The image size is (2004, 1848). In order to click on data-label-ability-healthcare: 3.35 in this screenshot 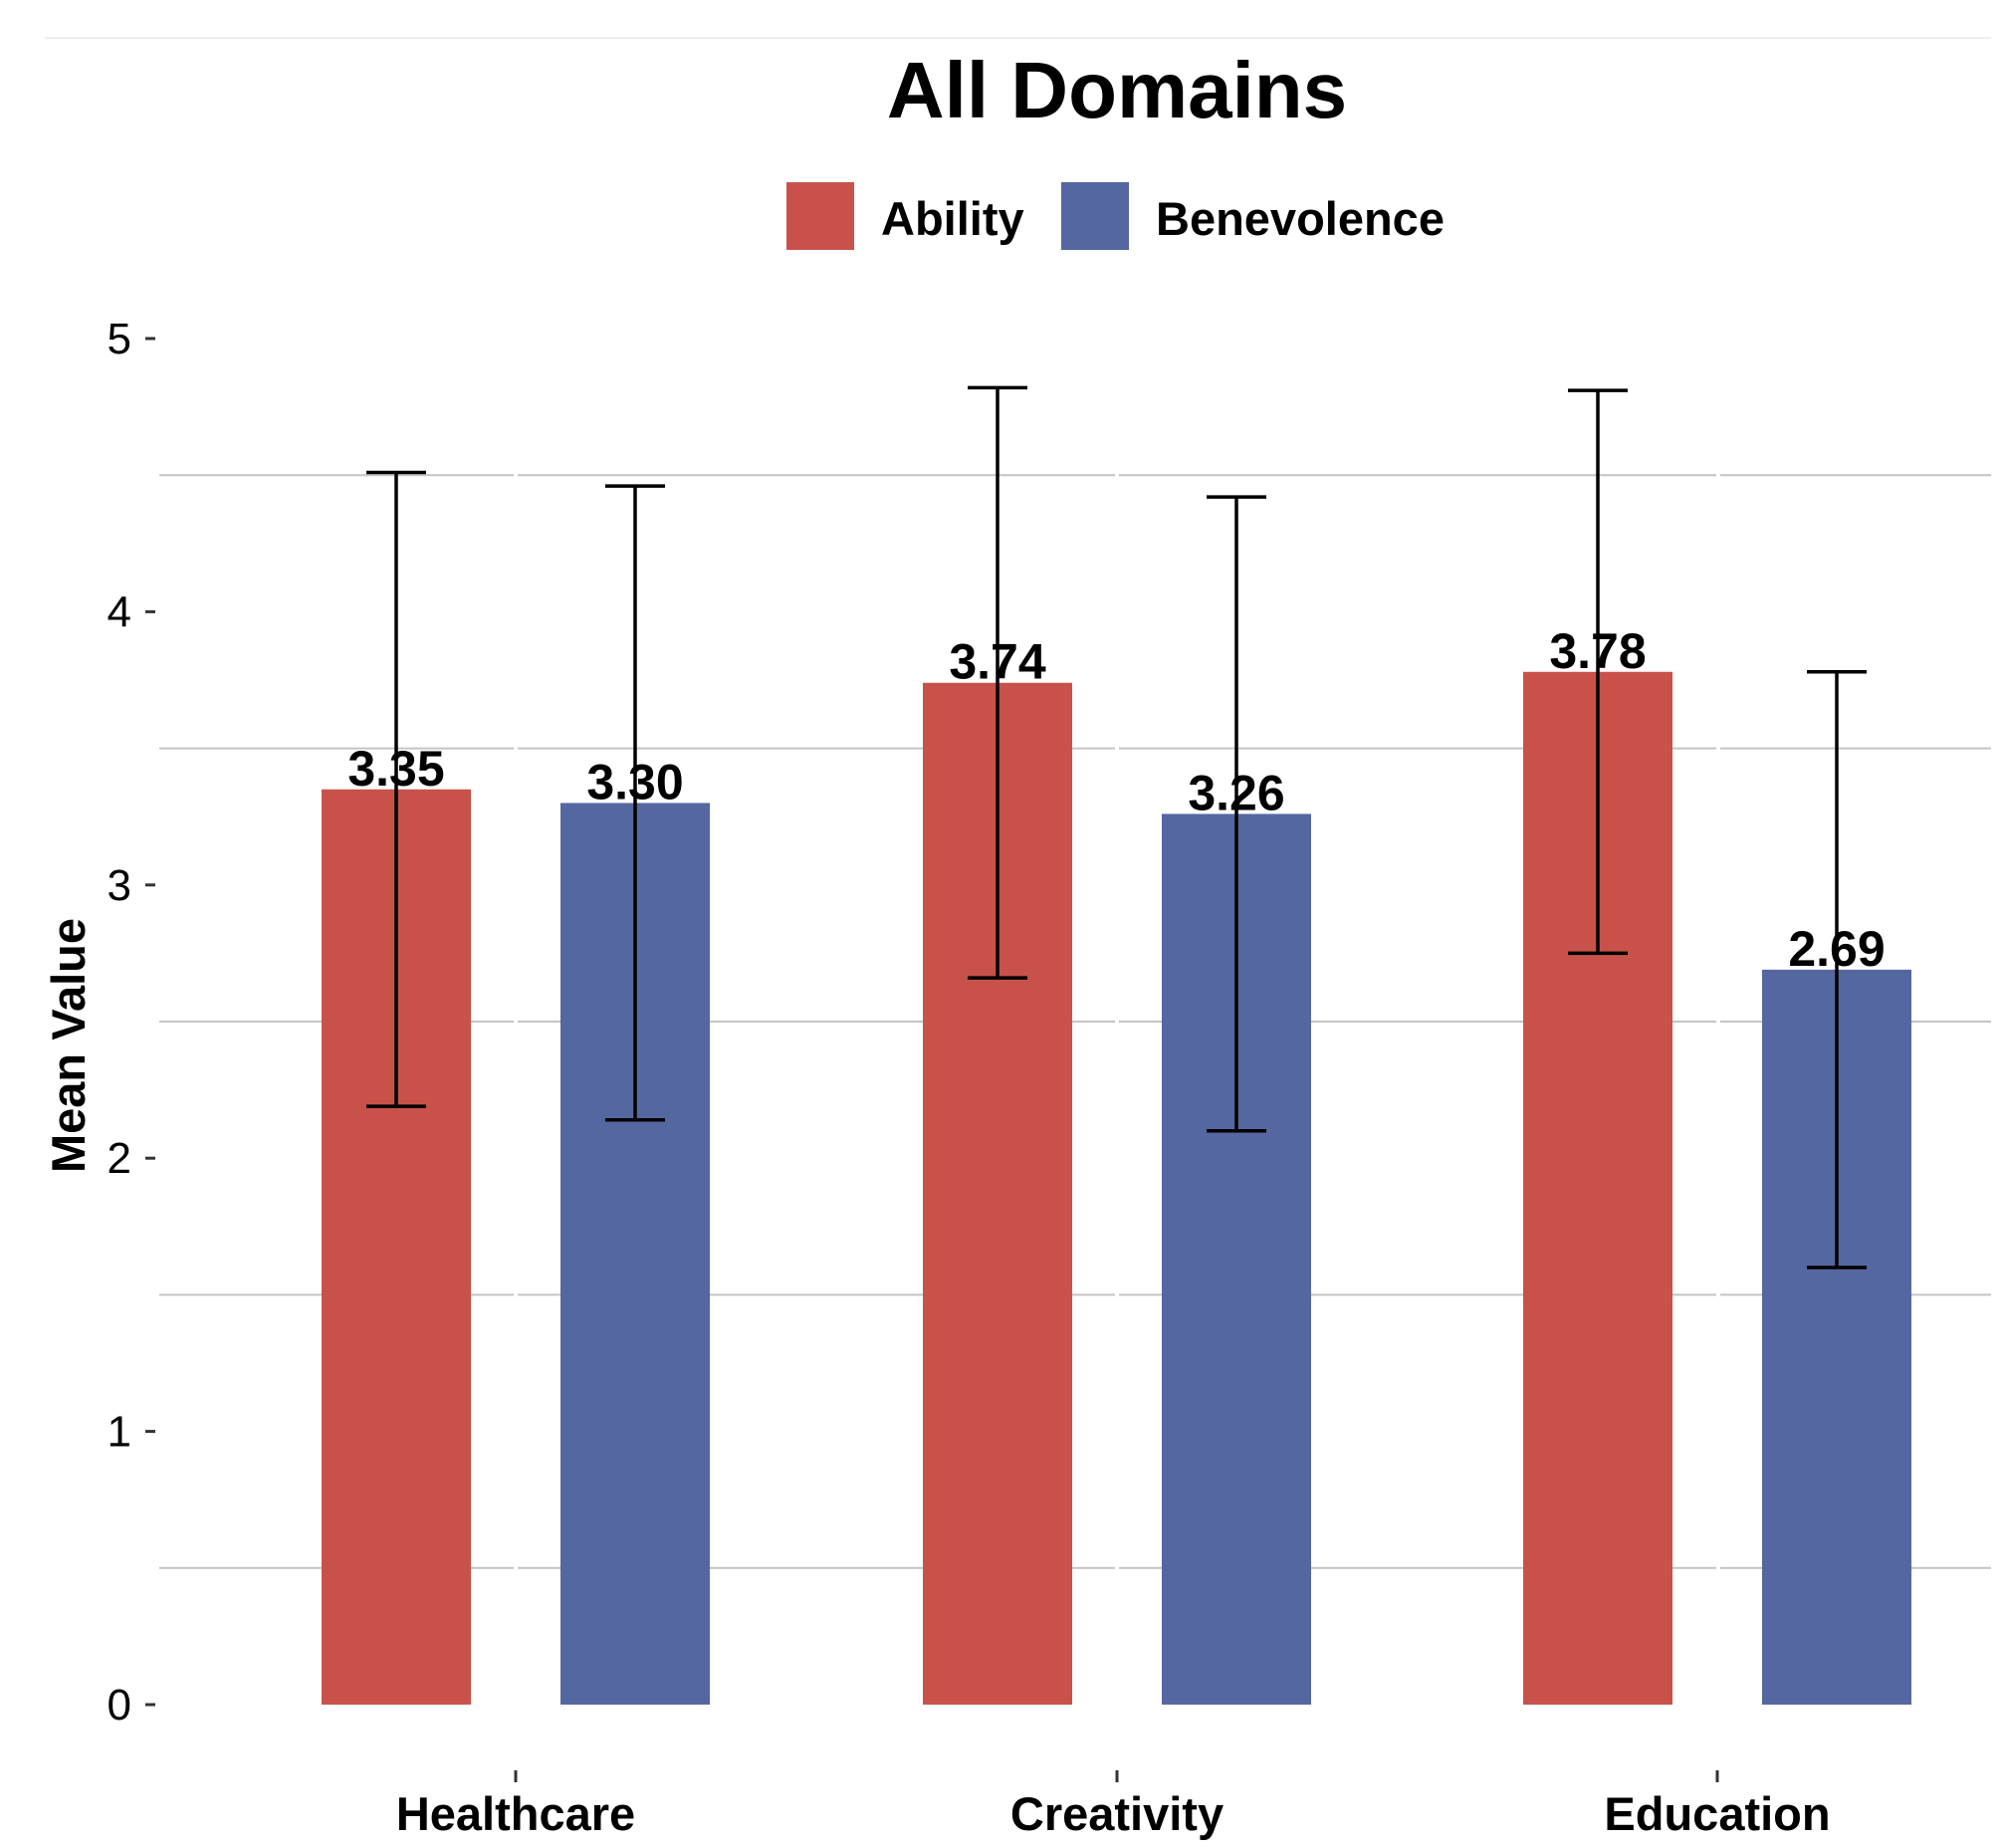, I will do `click(395, 769)`.